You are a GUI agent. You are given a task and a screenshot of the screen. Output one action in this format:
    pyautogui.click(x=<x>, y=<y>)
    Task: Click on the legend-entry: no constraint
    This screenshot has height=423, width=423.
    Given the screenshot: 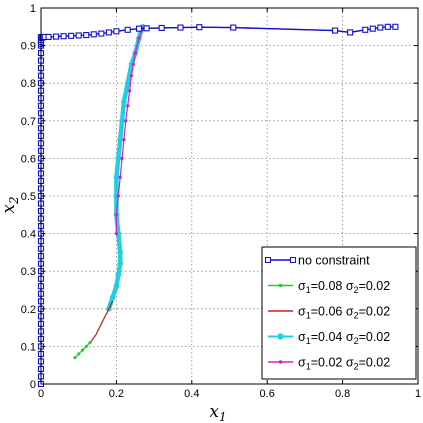 What is the action you would take?
    pyautogui.click(x=317, y=261)
    